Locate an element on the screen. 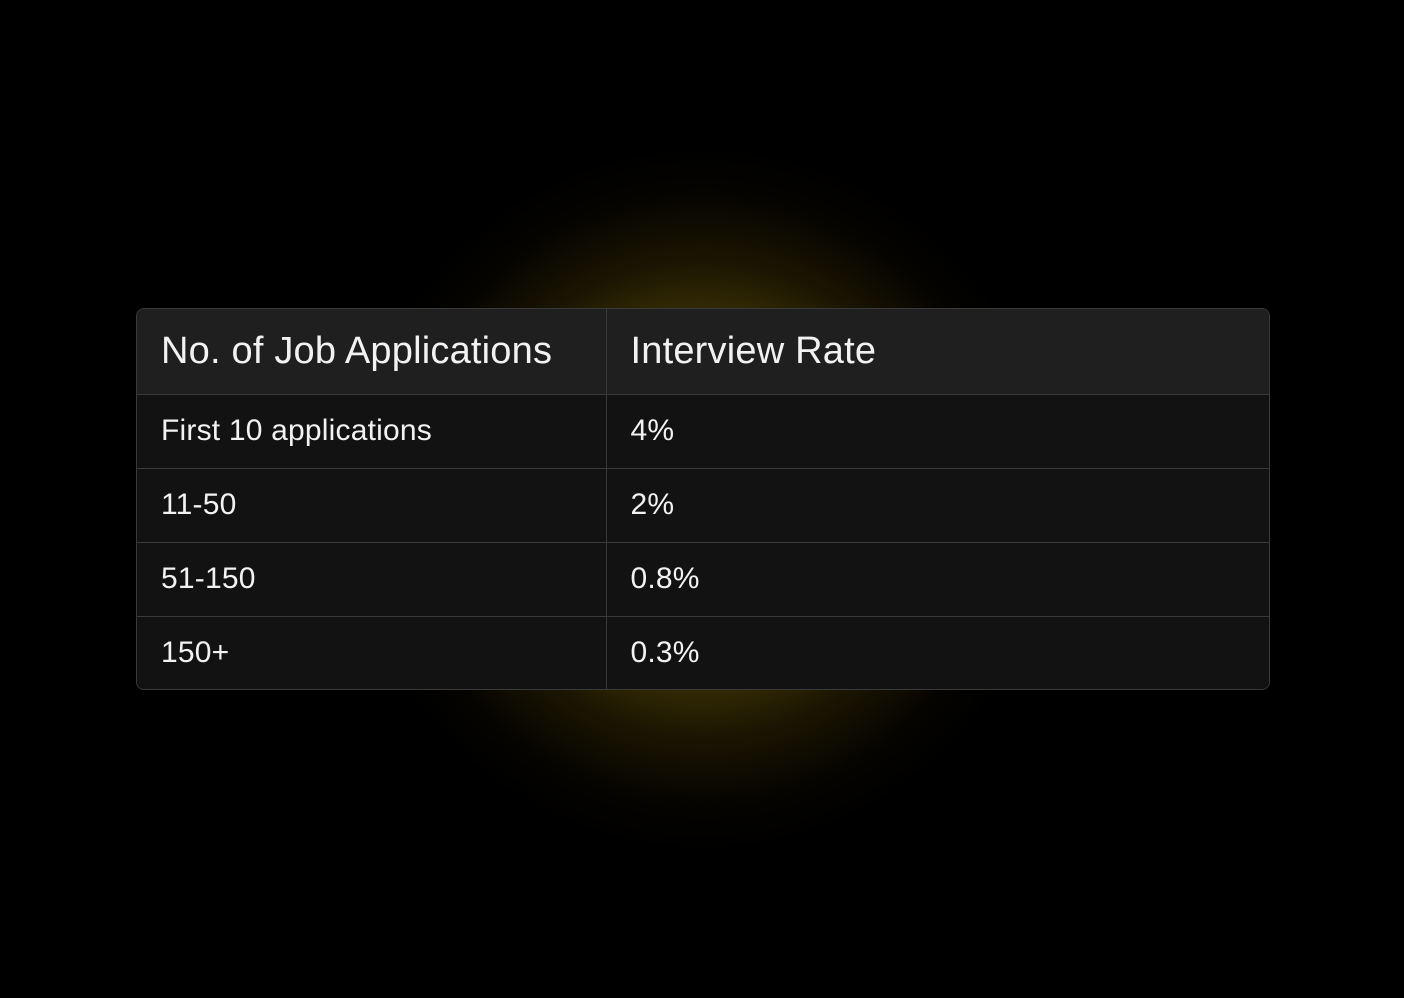 The height and width of the screenshot is (998, 1404). table-row: First 10 applications 4% is located at coordinates (703, 431).